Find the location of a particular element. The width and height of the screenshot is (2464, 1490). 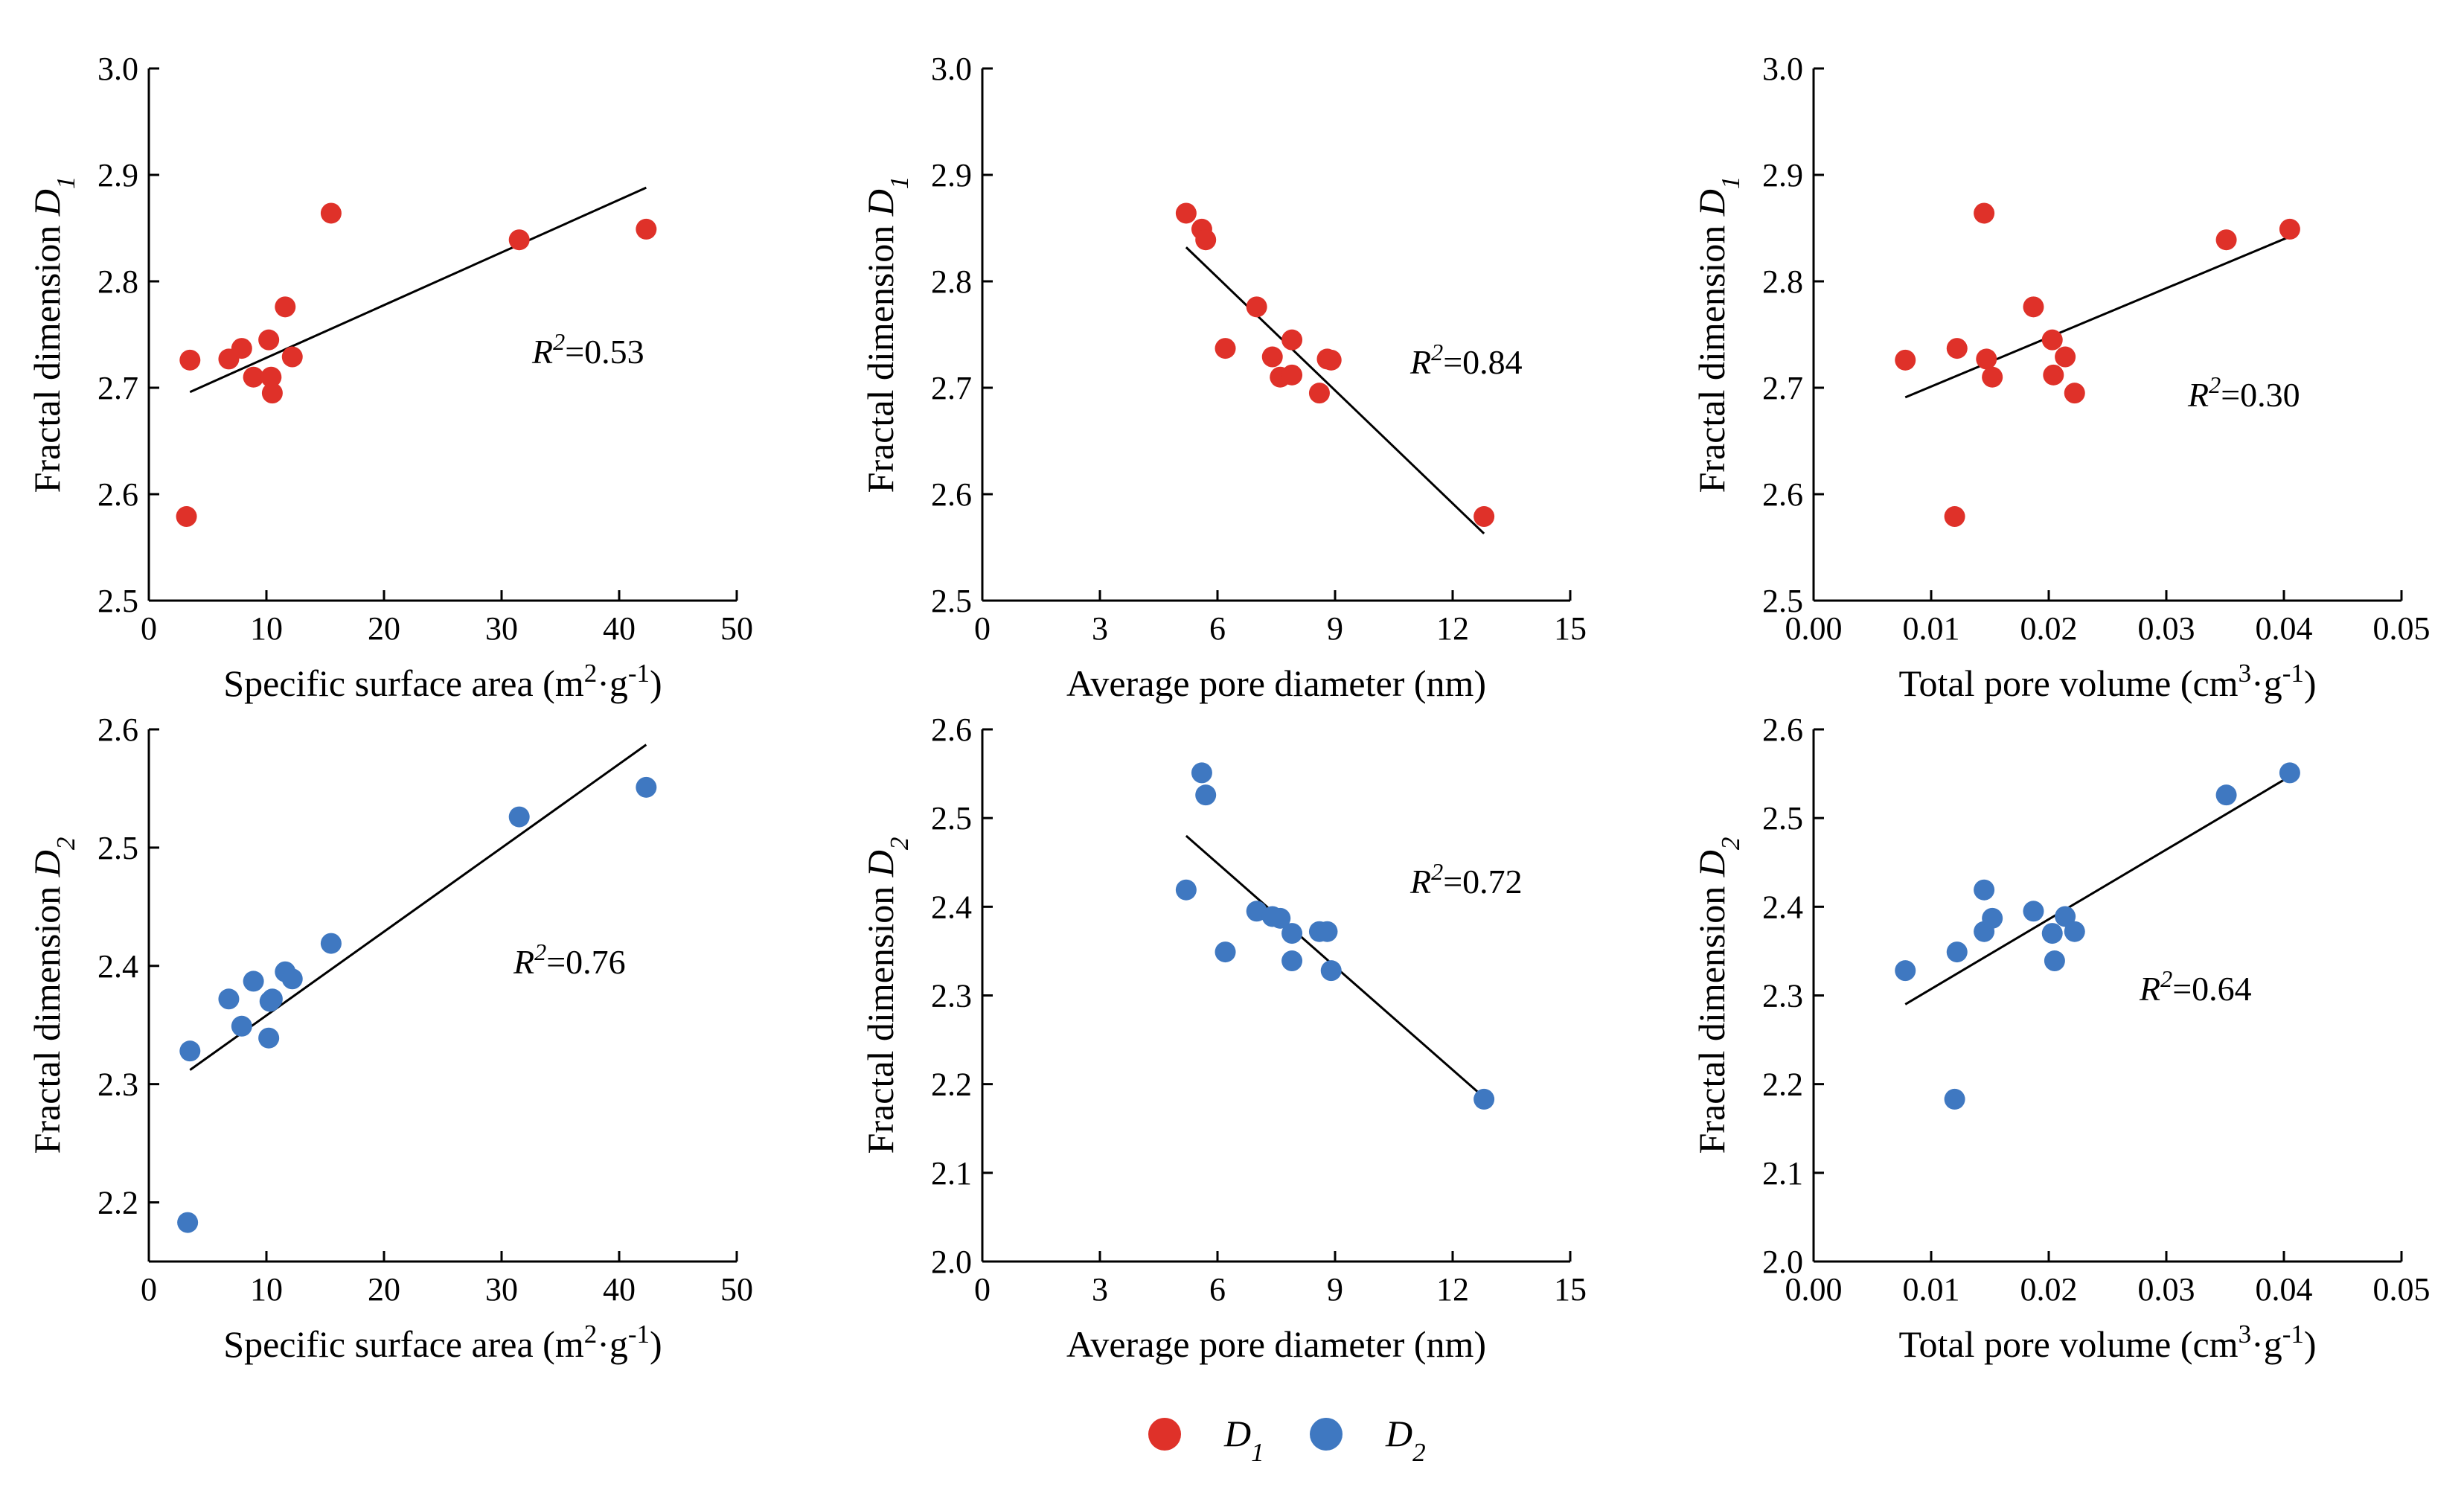

r-squared-label: R2=0.84 is located at coordinates (1466, 360).